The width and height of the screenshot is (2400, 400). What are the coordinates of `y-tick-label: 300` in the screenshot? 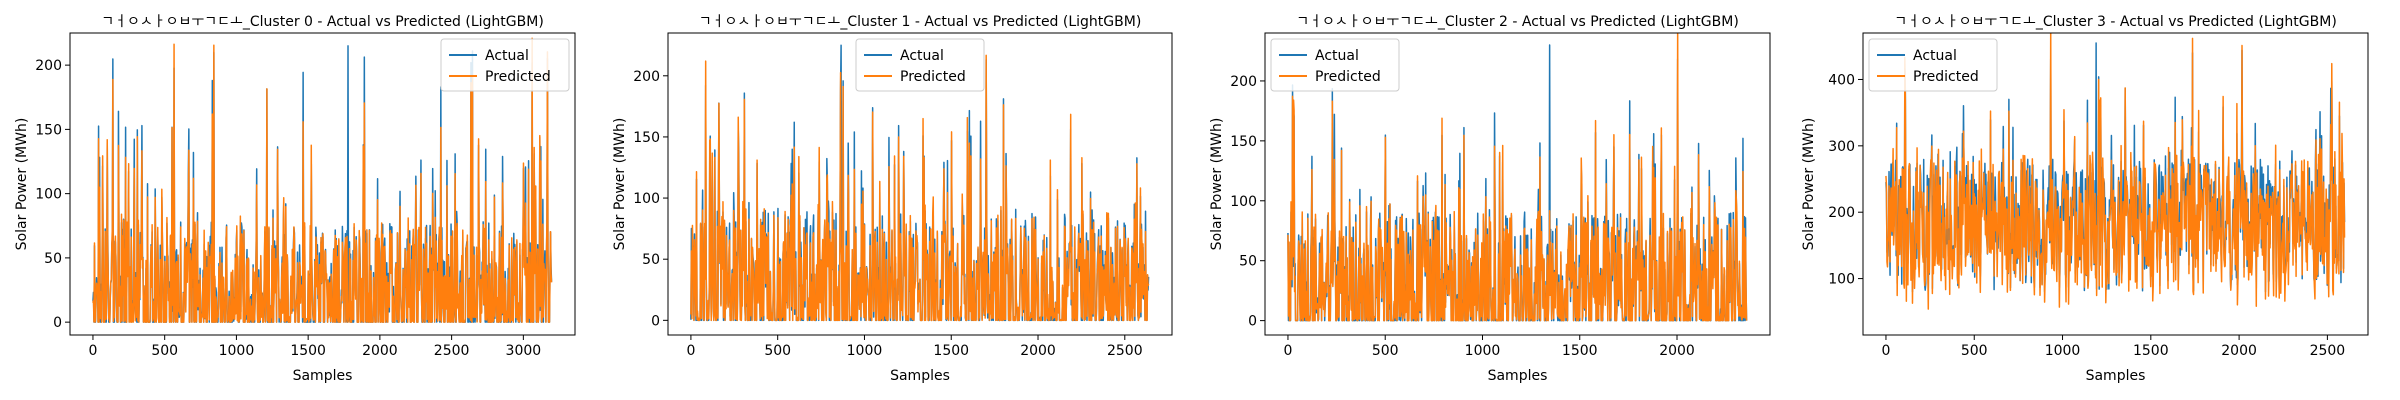 It's located at (1841, 147).